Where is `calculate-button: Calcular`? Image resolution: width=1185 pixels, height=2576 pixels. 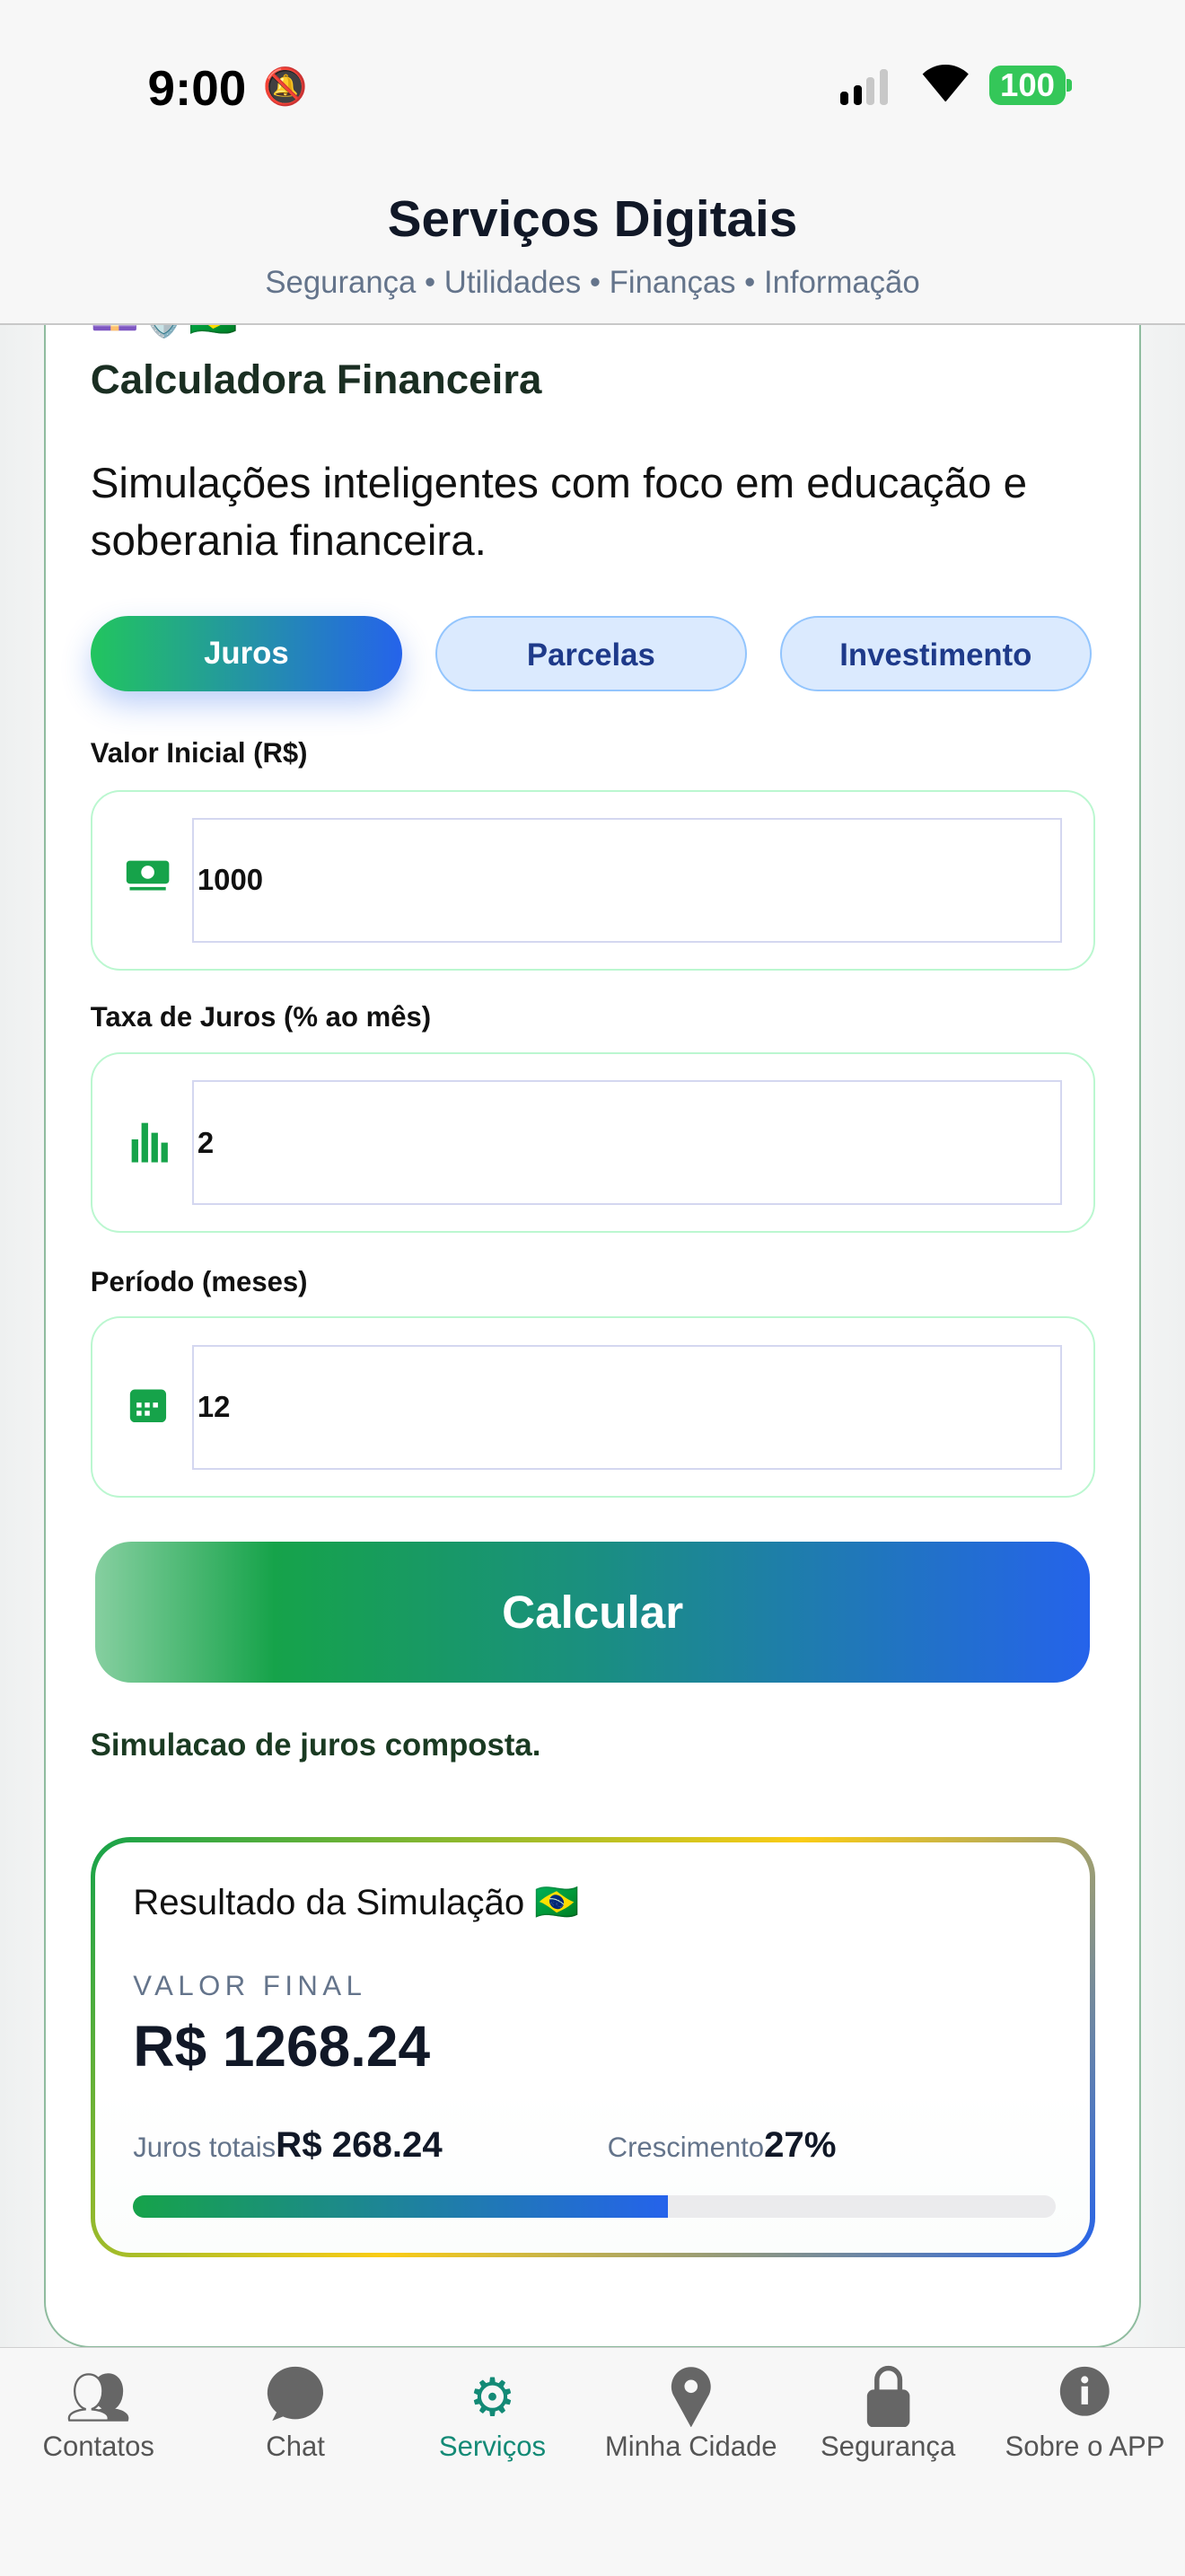
calculate-button: Calcular is located at coordinates (593, 1612).